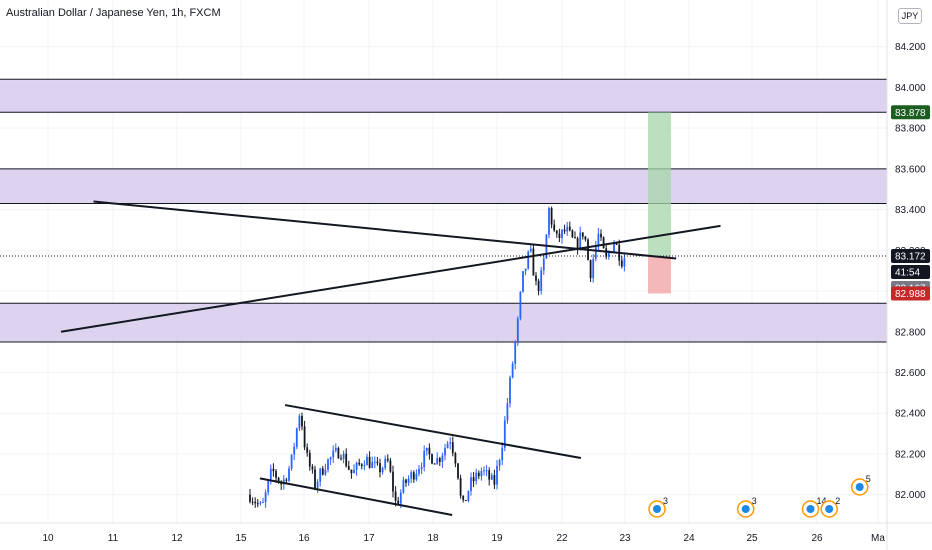 The height and width of the screenshot is (550, 932). Describe the element at coordinates (837, 501) in the screenshot. I see `event-count: 2` at that location.